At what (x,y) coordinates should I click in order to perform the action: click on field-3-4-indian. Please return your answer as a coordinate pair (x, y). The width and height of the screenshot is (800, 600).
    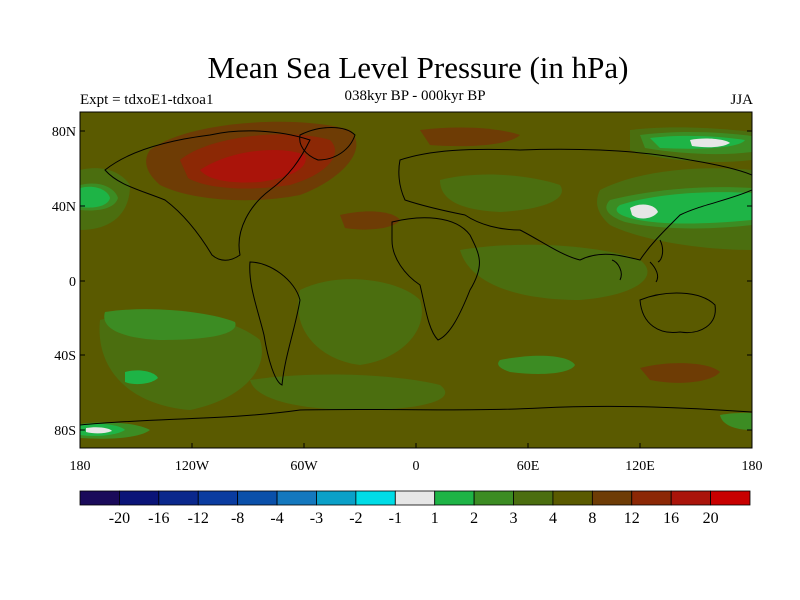
    Looking at the image, I should click on (554, 272).